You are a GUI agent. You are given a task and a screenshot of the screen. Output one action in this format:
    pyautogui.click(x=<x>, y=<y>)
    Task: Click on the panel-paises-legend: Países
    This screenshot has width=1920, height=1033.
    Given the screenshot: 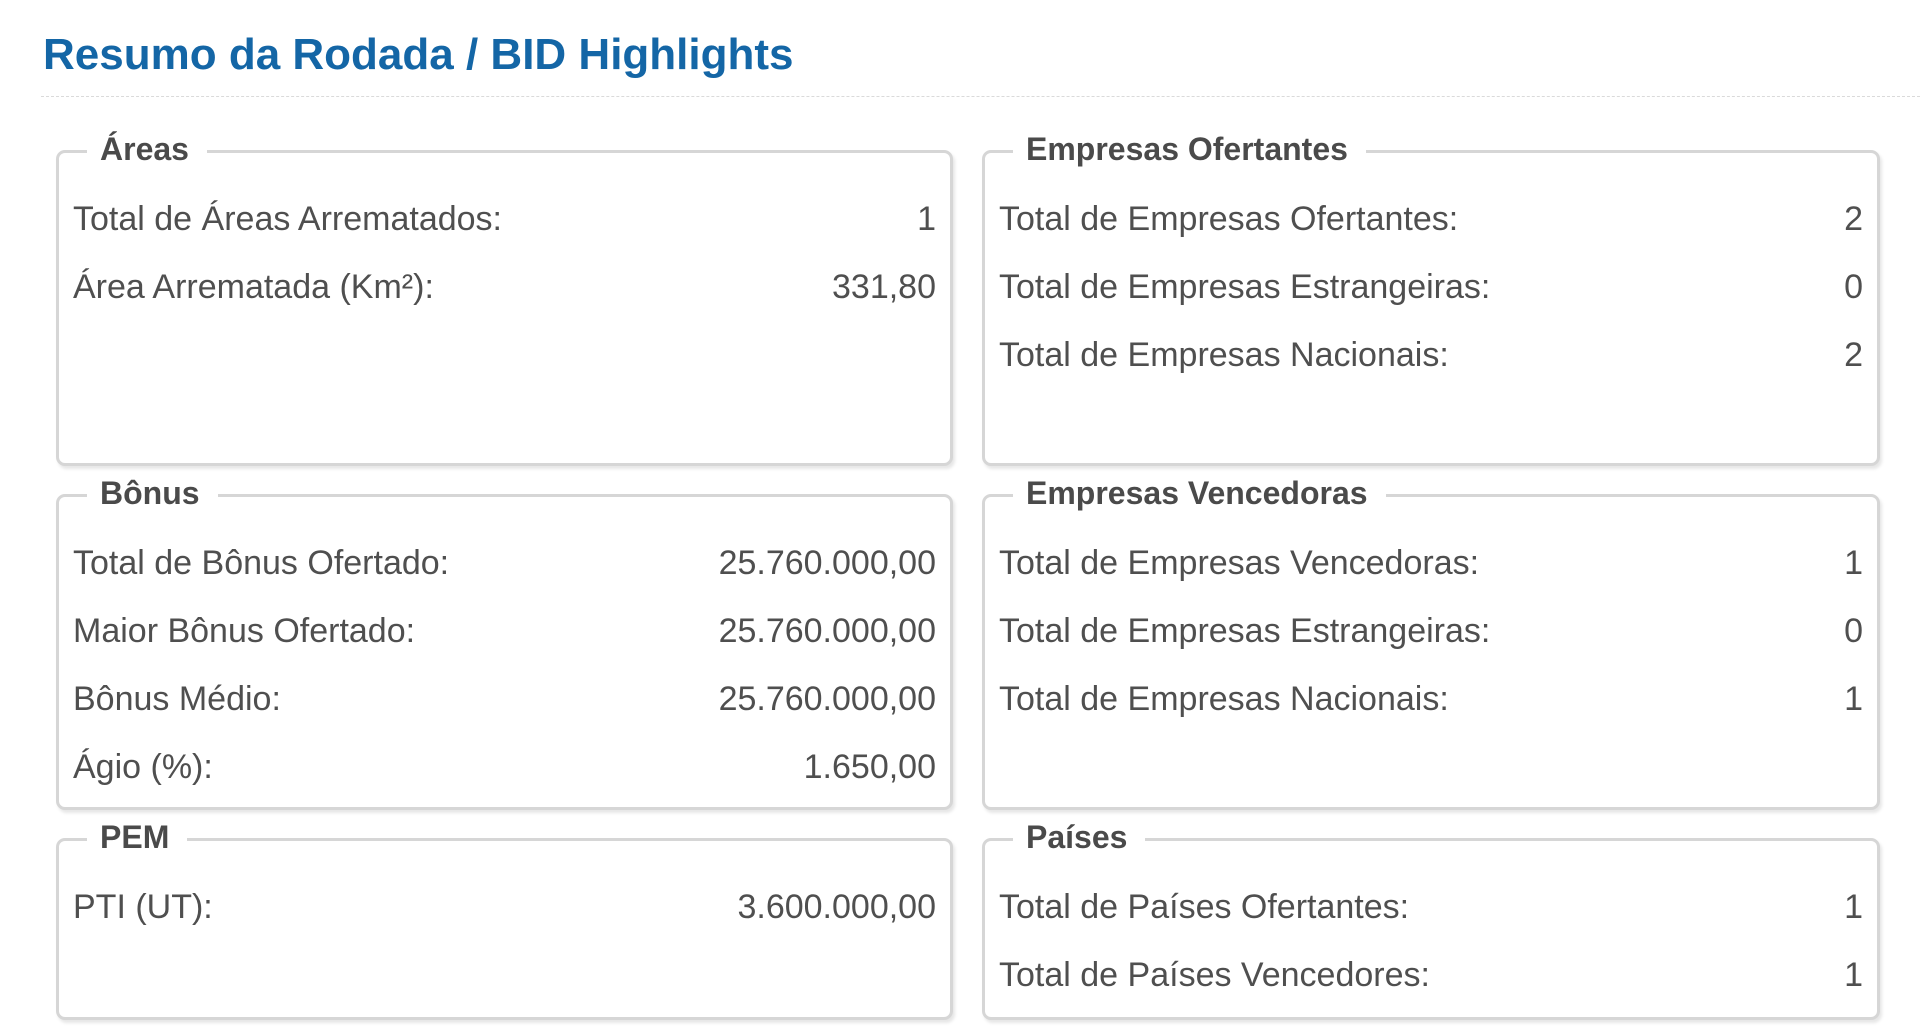 What is the action you would take?
    pyautogui.click(x=1079, y=837)
    